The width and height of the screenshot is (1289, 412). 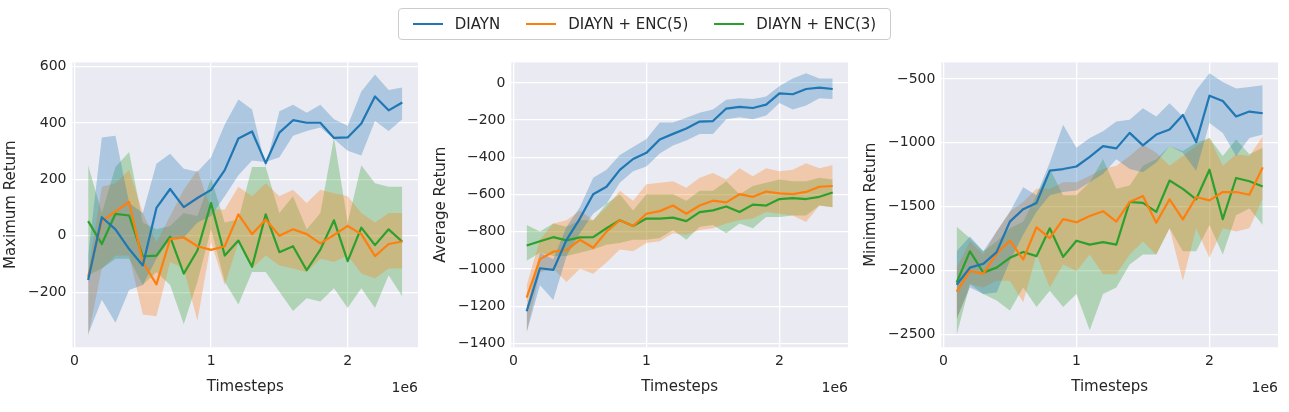 What do you see at coordinates (477, 24) in the screenshot?
I see `legend-label: DIAYN` at bounding box center [477, 24].